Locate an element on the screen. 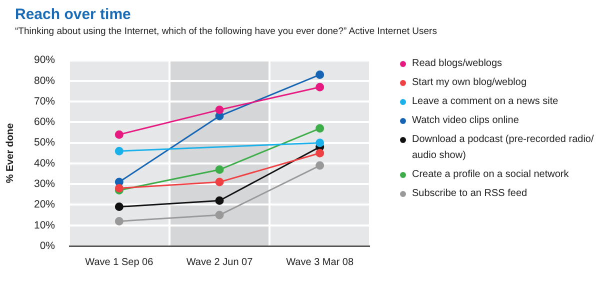 The image size is (600, 282). y-tick-label: 10% is located at coordinates (45, 225).